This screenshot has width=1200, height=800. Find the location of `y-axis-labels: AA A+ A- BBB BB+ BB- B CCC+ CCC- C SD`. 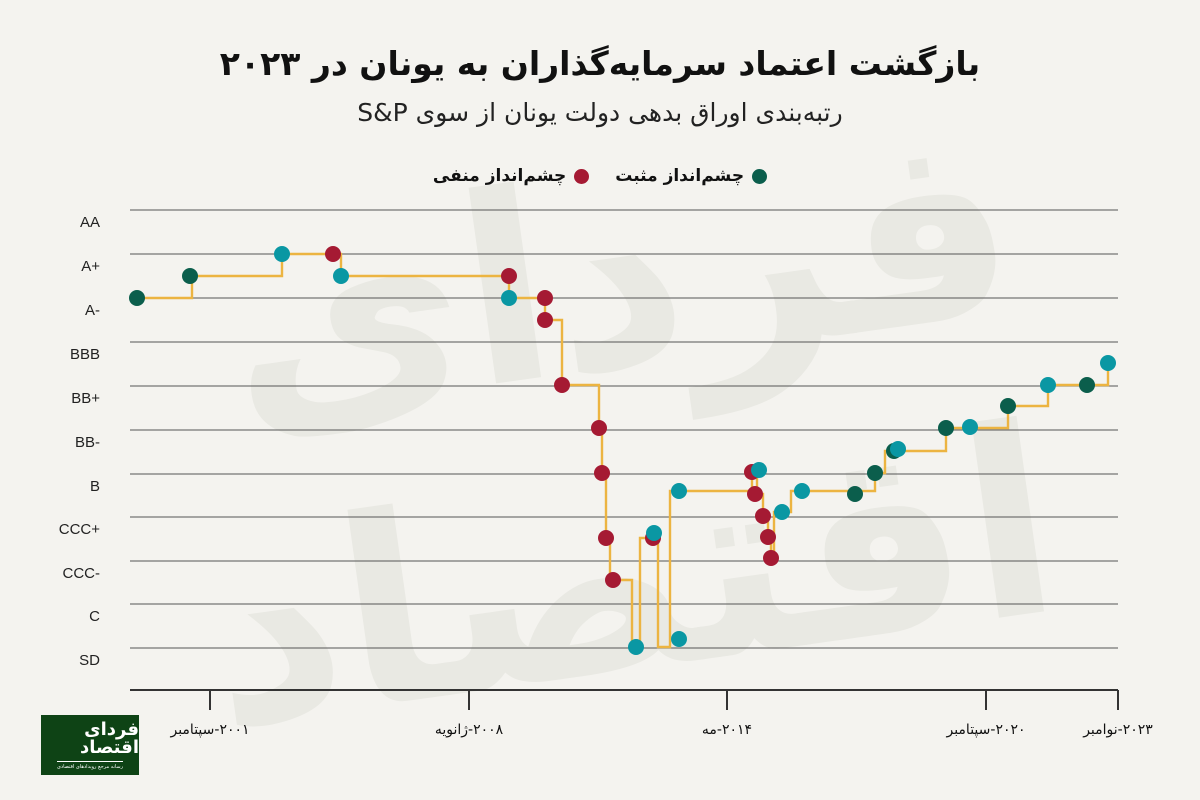

y-axis-labels: AA A+ A- BBB BB+ BB- B CCC+ CCC- C SD is located at coordinates (80, 441).